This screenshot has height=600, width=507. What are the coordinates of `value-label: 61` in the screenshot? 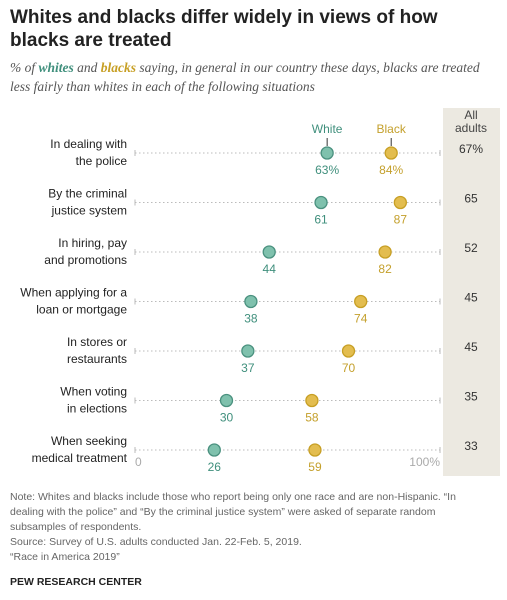 It's located at (321, 220).